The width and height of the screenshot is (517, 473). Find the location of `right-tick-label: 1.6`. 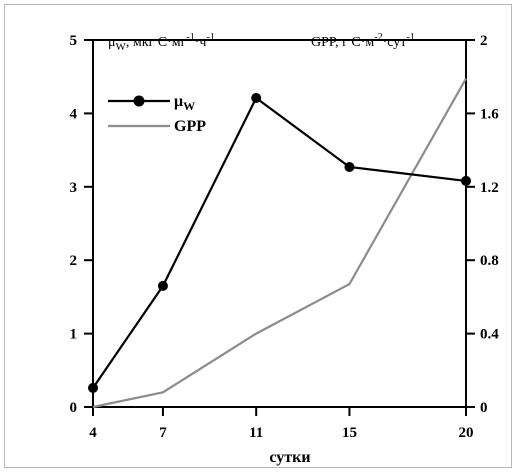

right-tick-label: 1.6 is located at coordinates (489, 114).